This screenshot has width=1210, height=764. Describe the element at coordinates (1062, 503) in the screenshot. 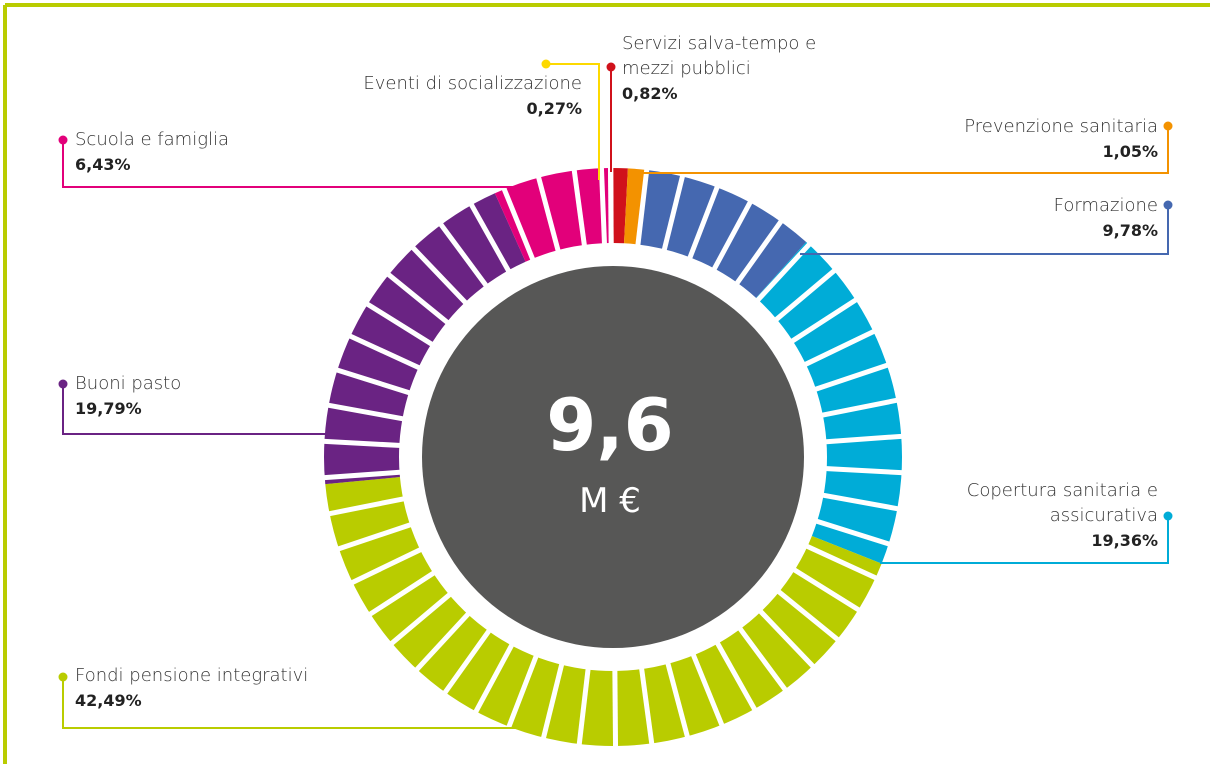

I see `label-name: Copertura sanitaria e assicurativa` at that location.